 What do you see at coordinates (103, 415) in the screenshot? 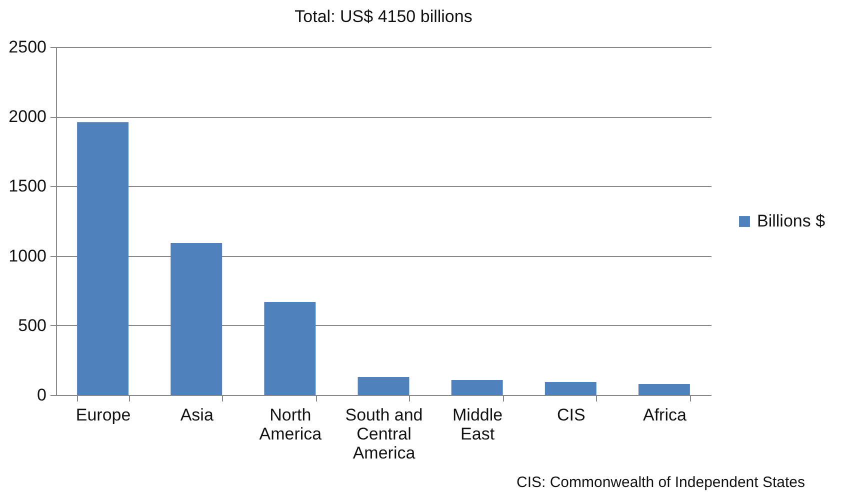
I see `x-tick-label: Europe` at bounding box center [103, 415].